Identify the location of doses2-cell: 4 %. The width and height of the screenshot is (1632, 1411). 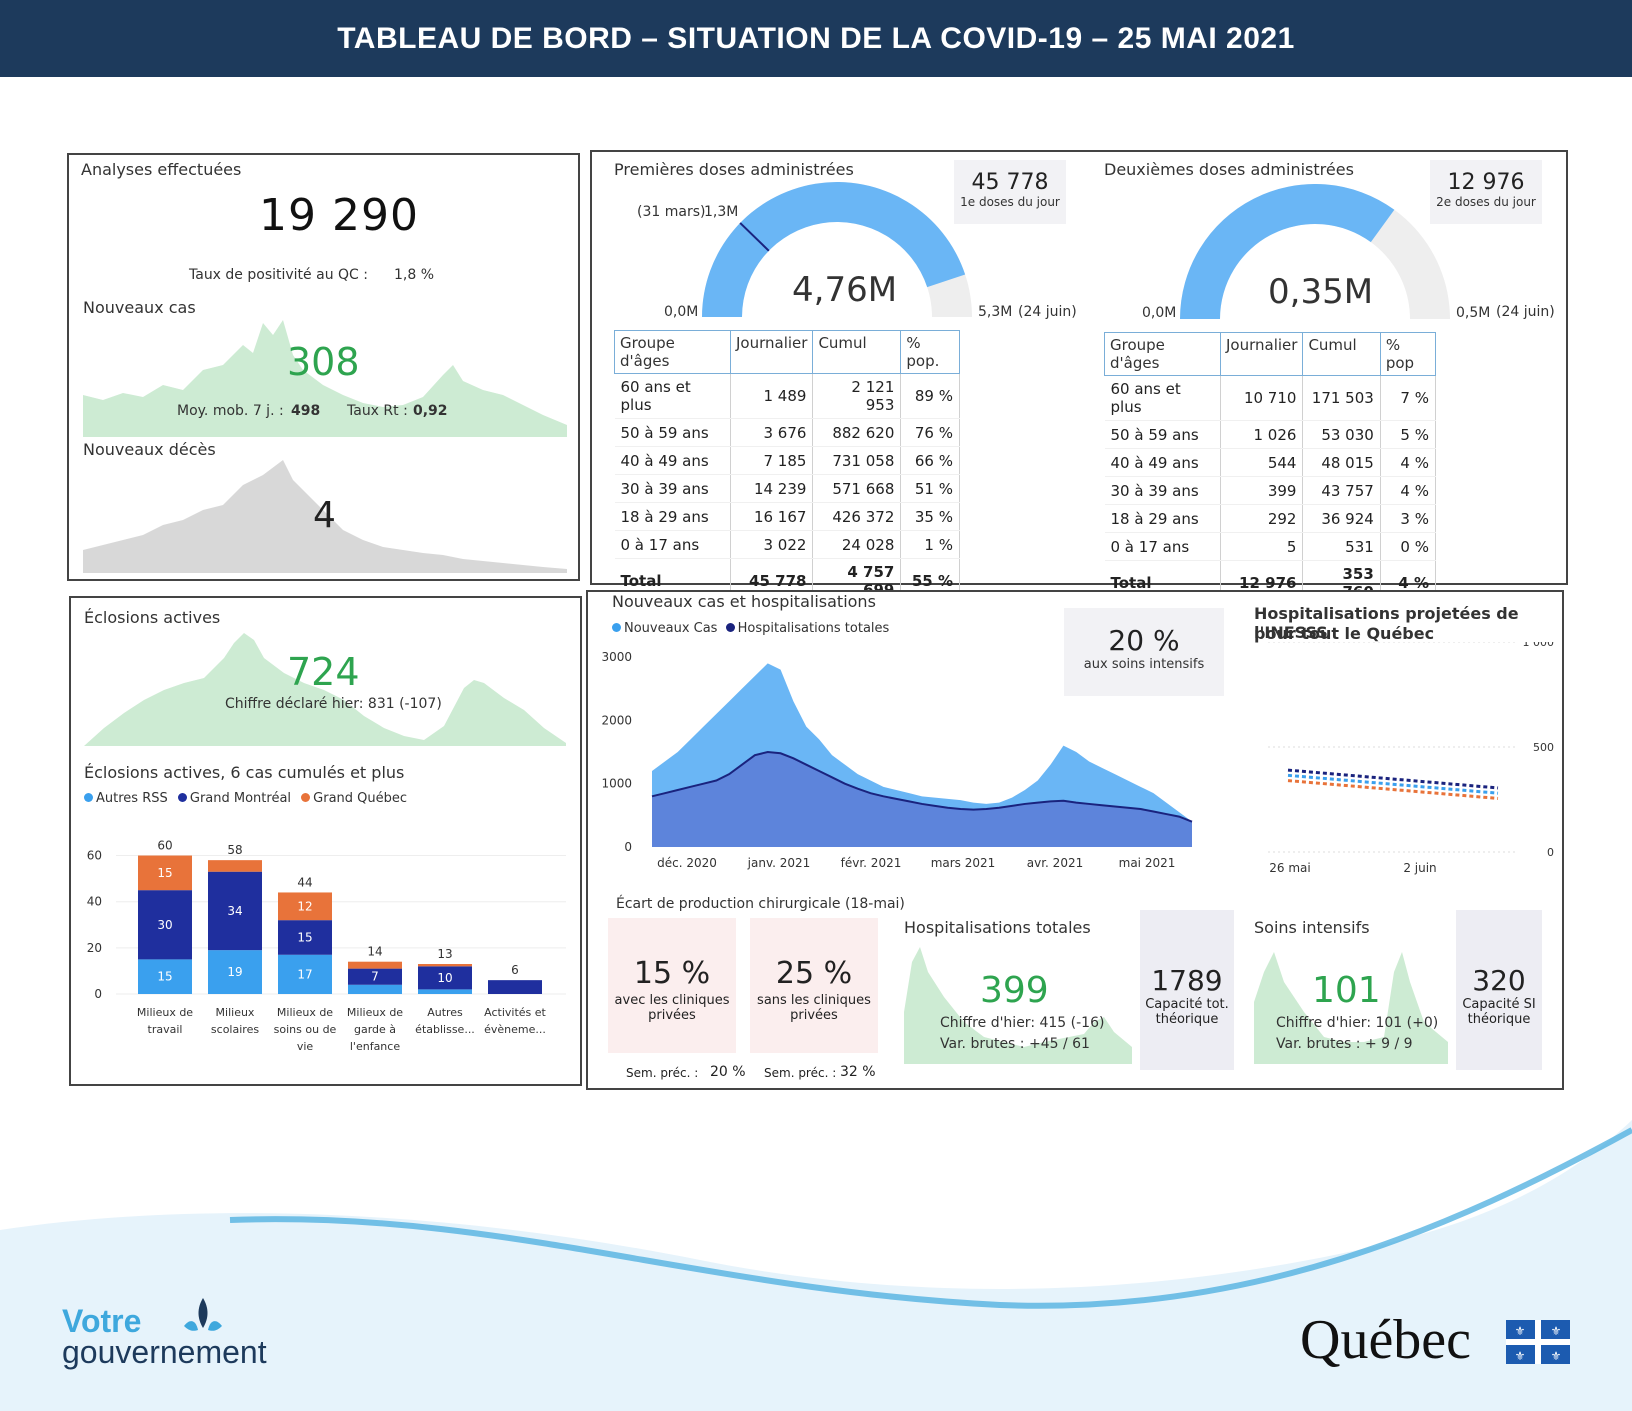
(1408, 462).